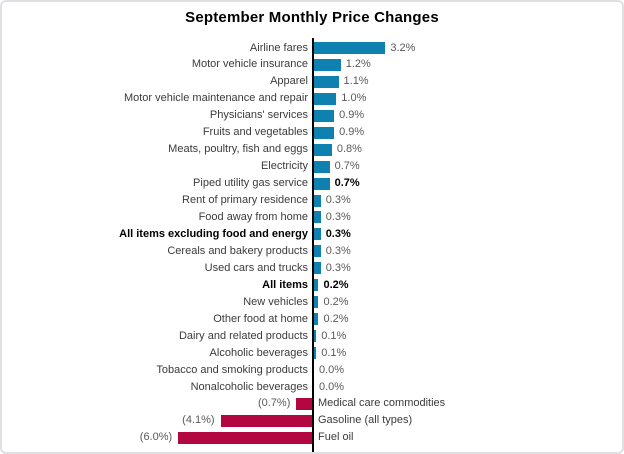 The width and height of the screenshot is (624, 454). What do you see at coordinates (243, 335) in the screenshot?
I see `category-label: Dairy and related products` at bounding box center [243, 335].